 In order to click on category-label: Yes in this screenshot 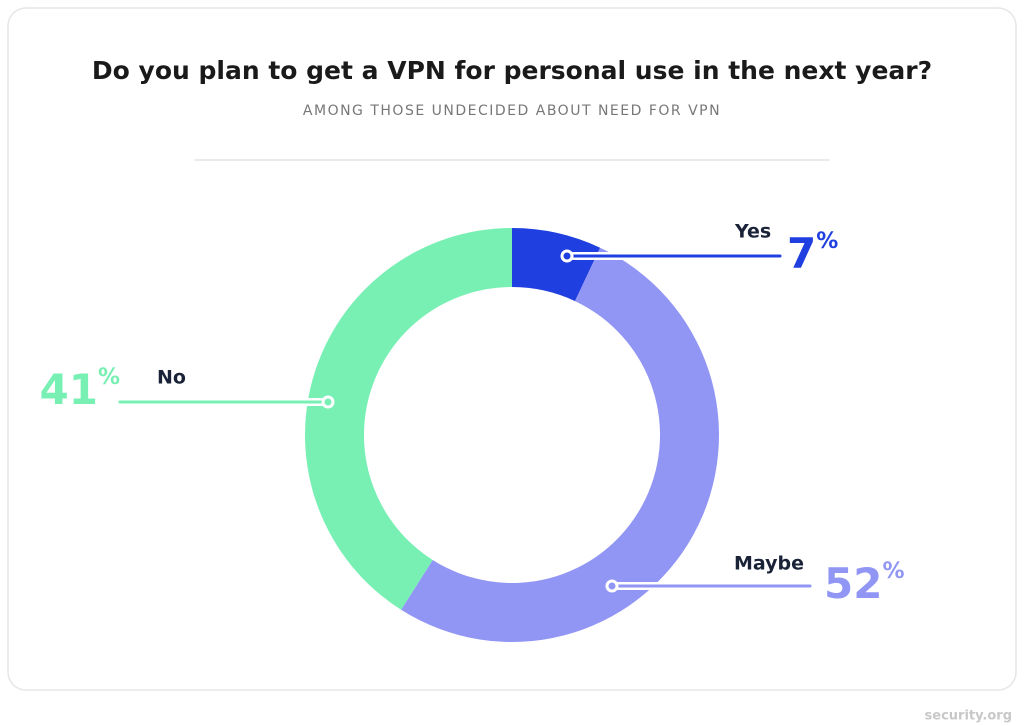, I will do `click(752, 232)`.